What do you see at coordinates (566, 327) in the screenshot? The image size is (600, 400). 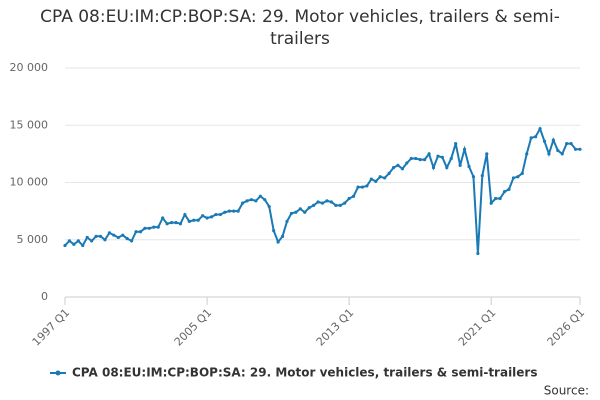 I see `x-tick-label: 2026 Q1` at bounding box center [566, 327].